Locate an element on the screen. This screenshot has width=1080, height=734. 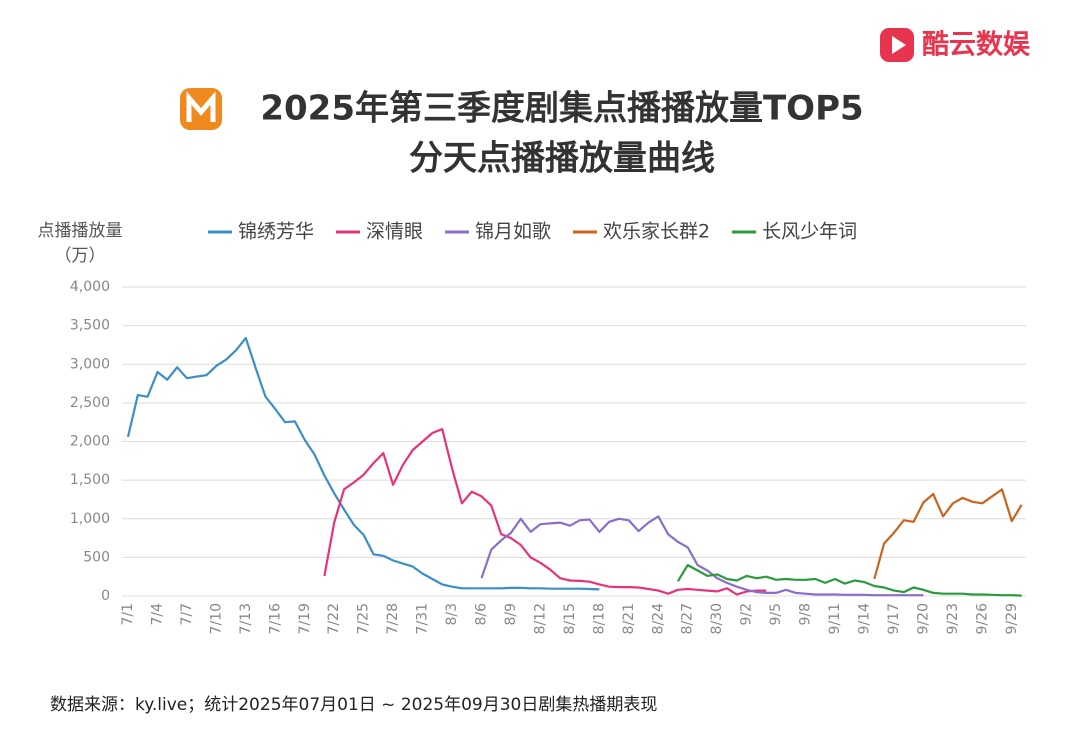
brand-icon-play is located at coordinates (899, 45).